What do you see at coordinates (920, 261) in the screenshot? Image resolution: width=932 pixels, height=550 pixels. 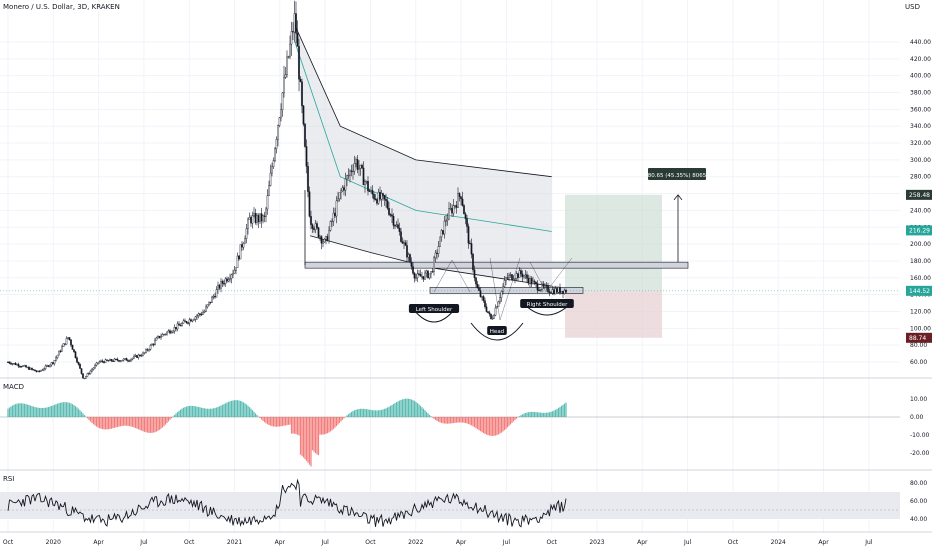 I see `price-tick: 180.00` at bounding box center [920, 261].